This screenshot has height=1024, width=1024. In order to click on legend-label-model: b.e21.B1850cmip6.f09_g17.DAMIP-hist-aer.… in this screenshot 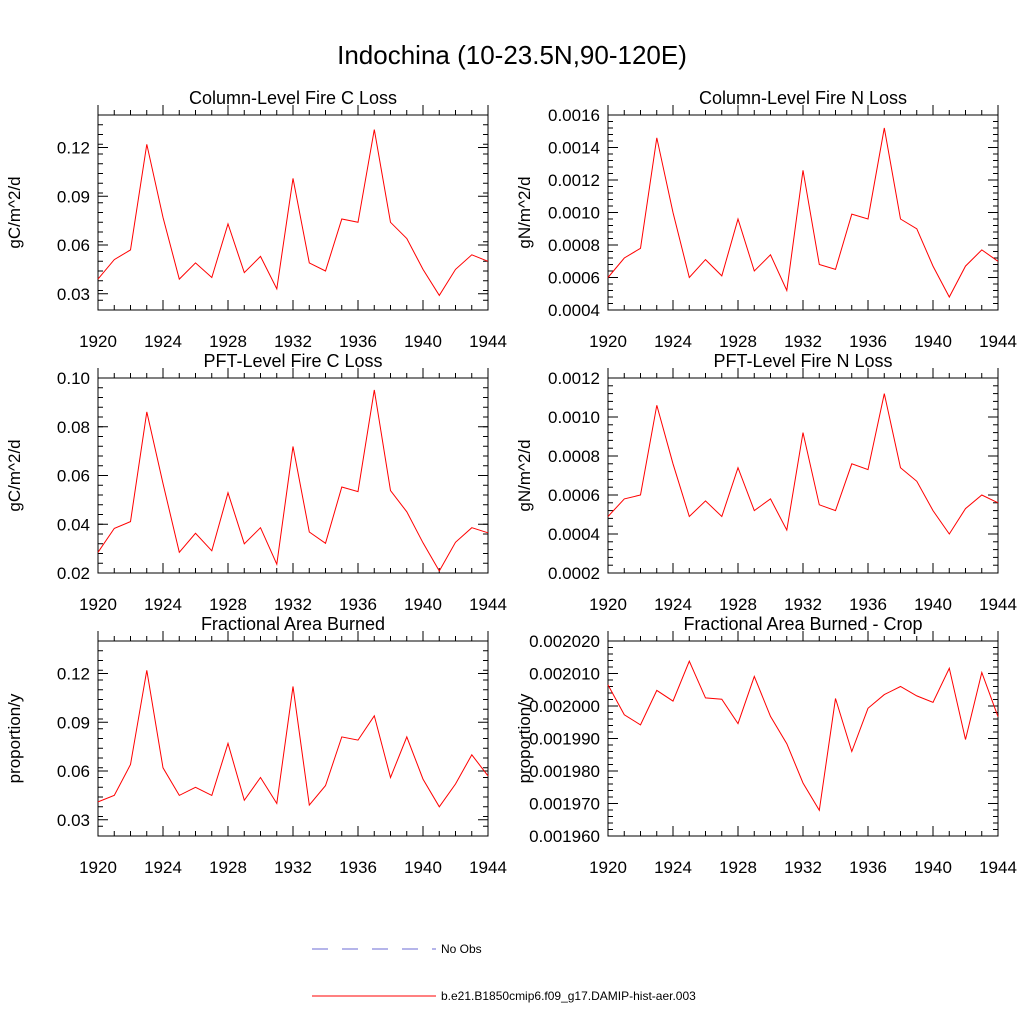, I will do `click(568, 996)`.